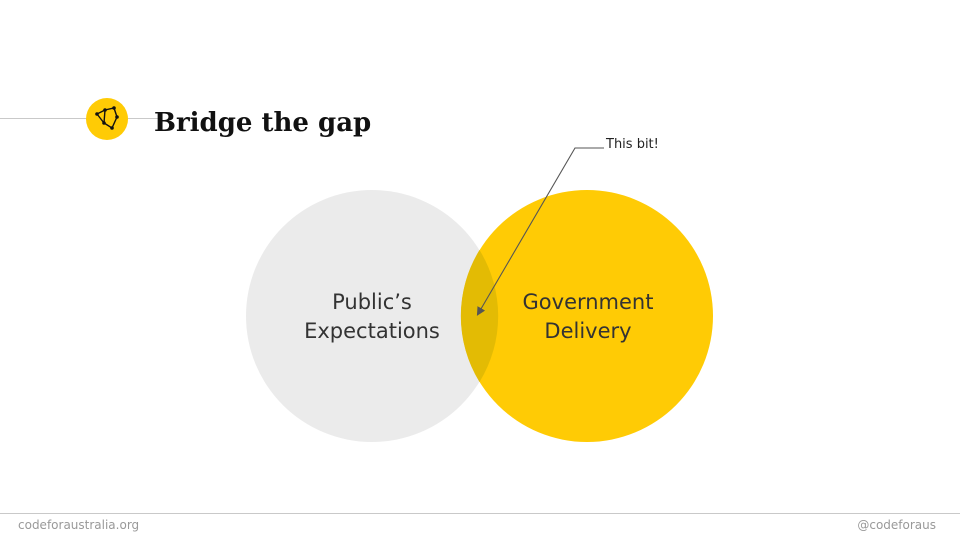 This screenshot has height=540, width=960. What do you see at coordinates (480, 513) in the screenshot?
I see `footer-rule` at bounding box center [480, 513].